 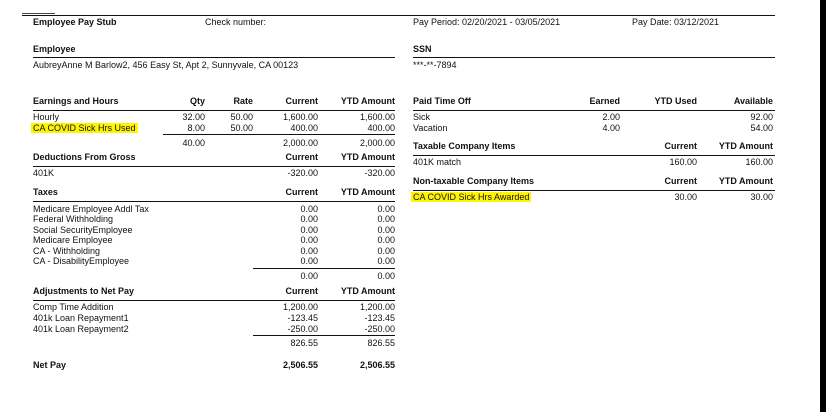 What do you see at coordinates (73, 307) in the screenshot?
I see `item-name: Comp Time Addition` at bounding box center [73, 307].